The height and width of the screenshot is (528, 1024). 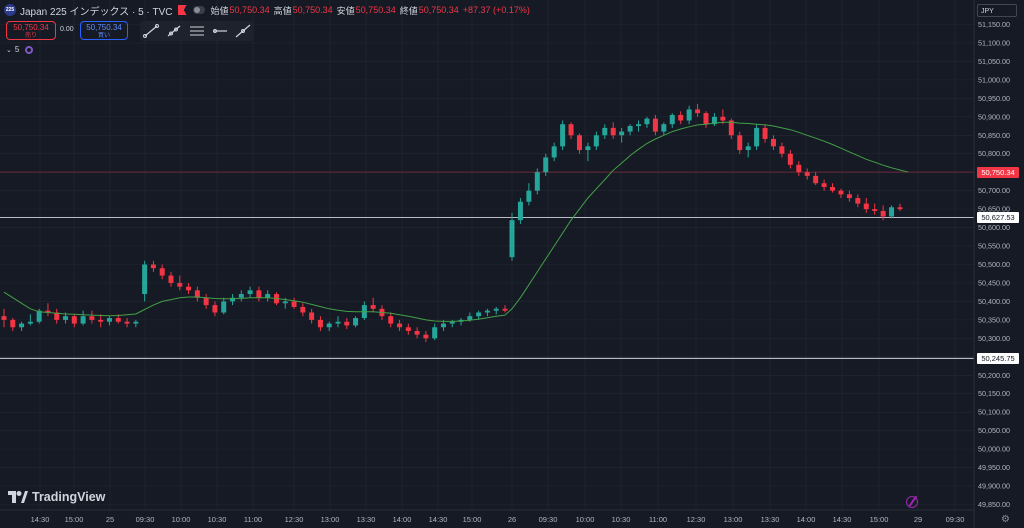 I want to click on sell-label: 売り, so click(x=30, y=36).